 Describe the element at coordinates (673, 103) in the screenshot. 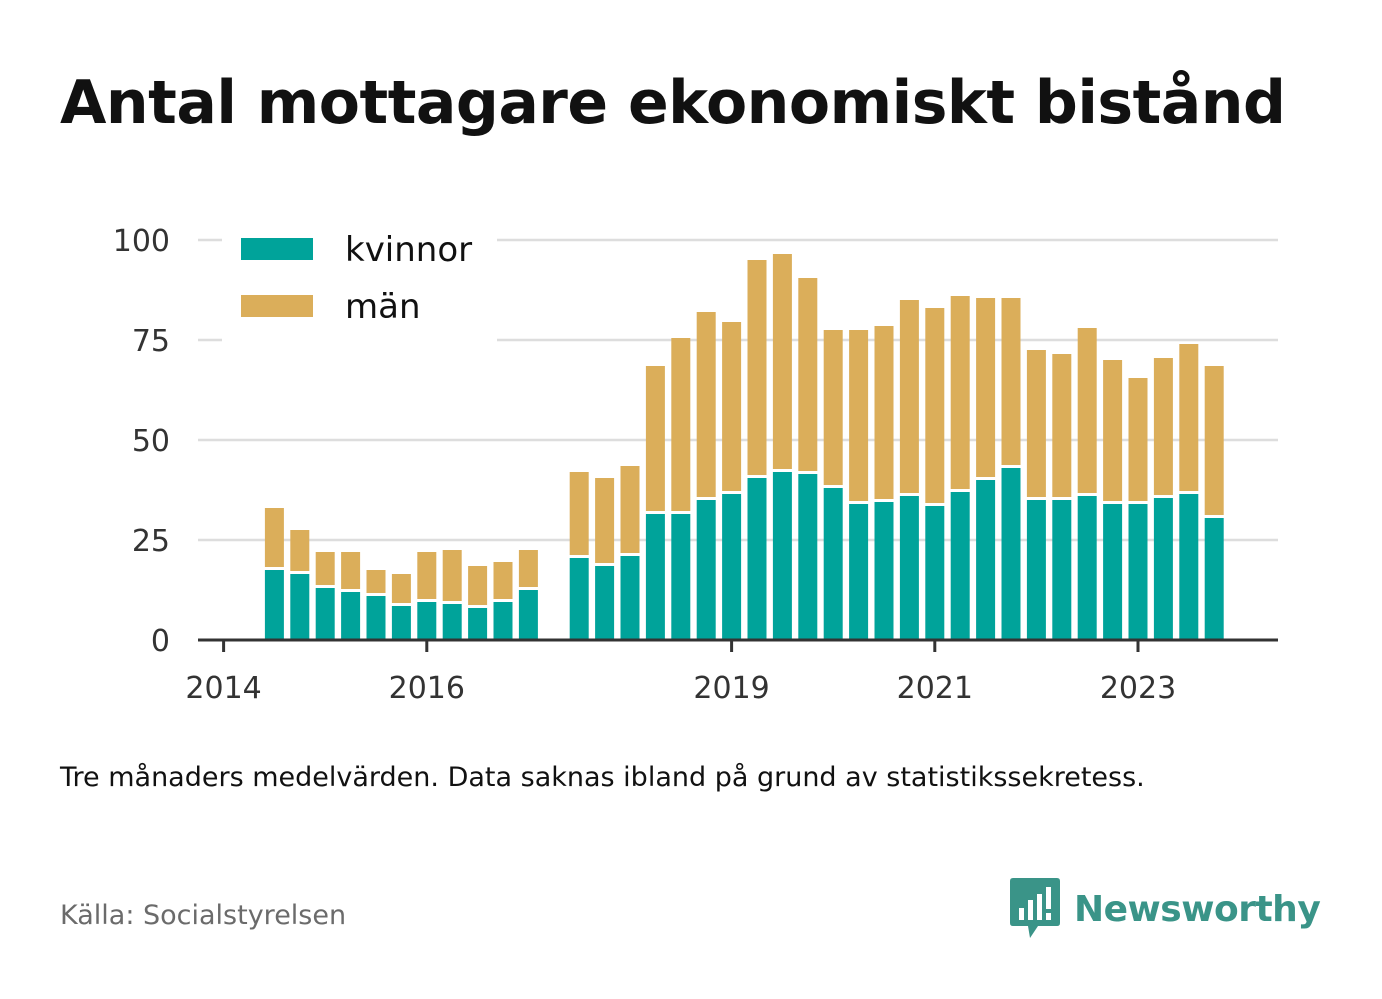

I see `chart-title: Antal mottagare ekonomiskt bistånd` at that location.